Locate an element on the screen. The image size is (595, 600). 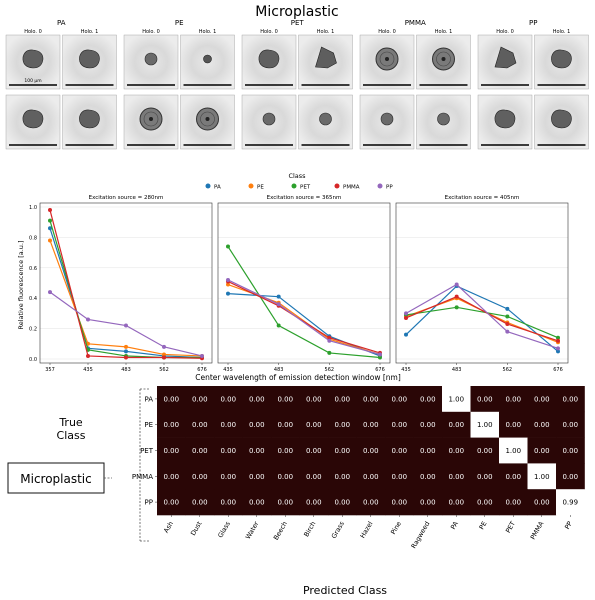
y-tick-label: 0.8 is located at coordinates (33, 238).